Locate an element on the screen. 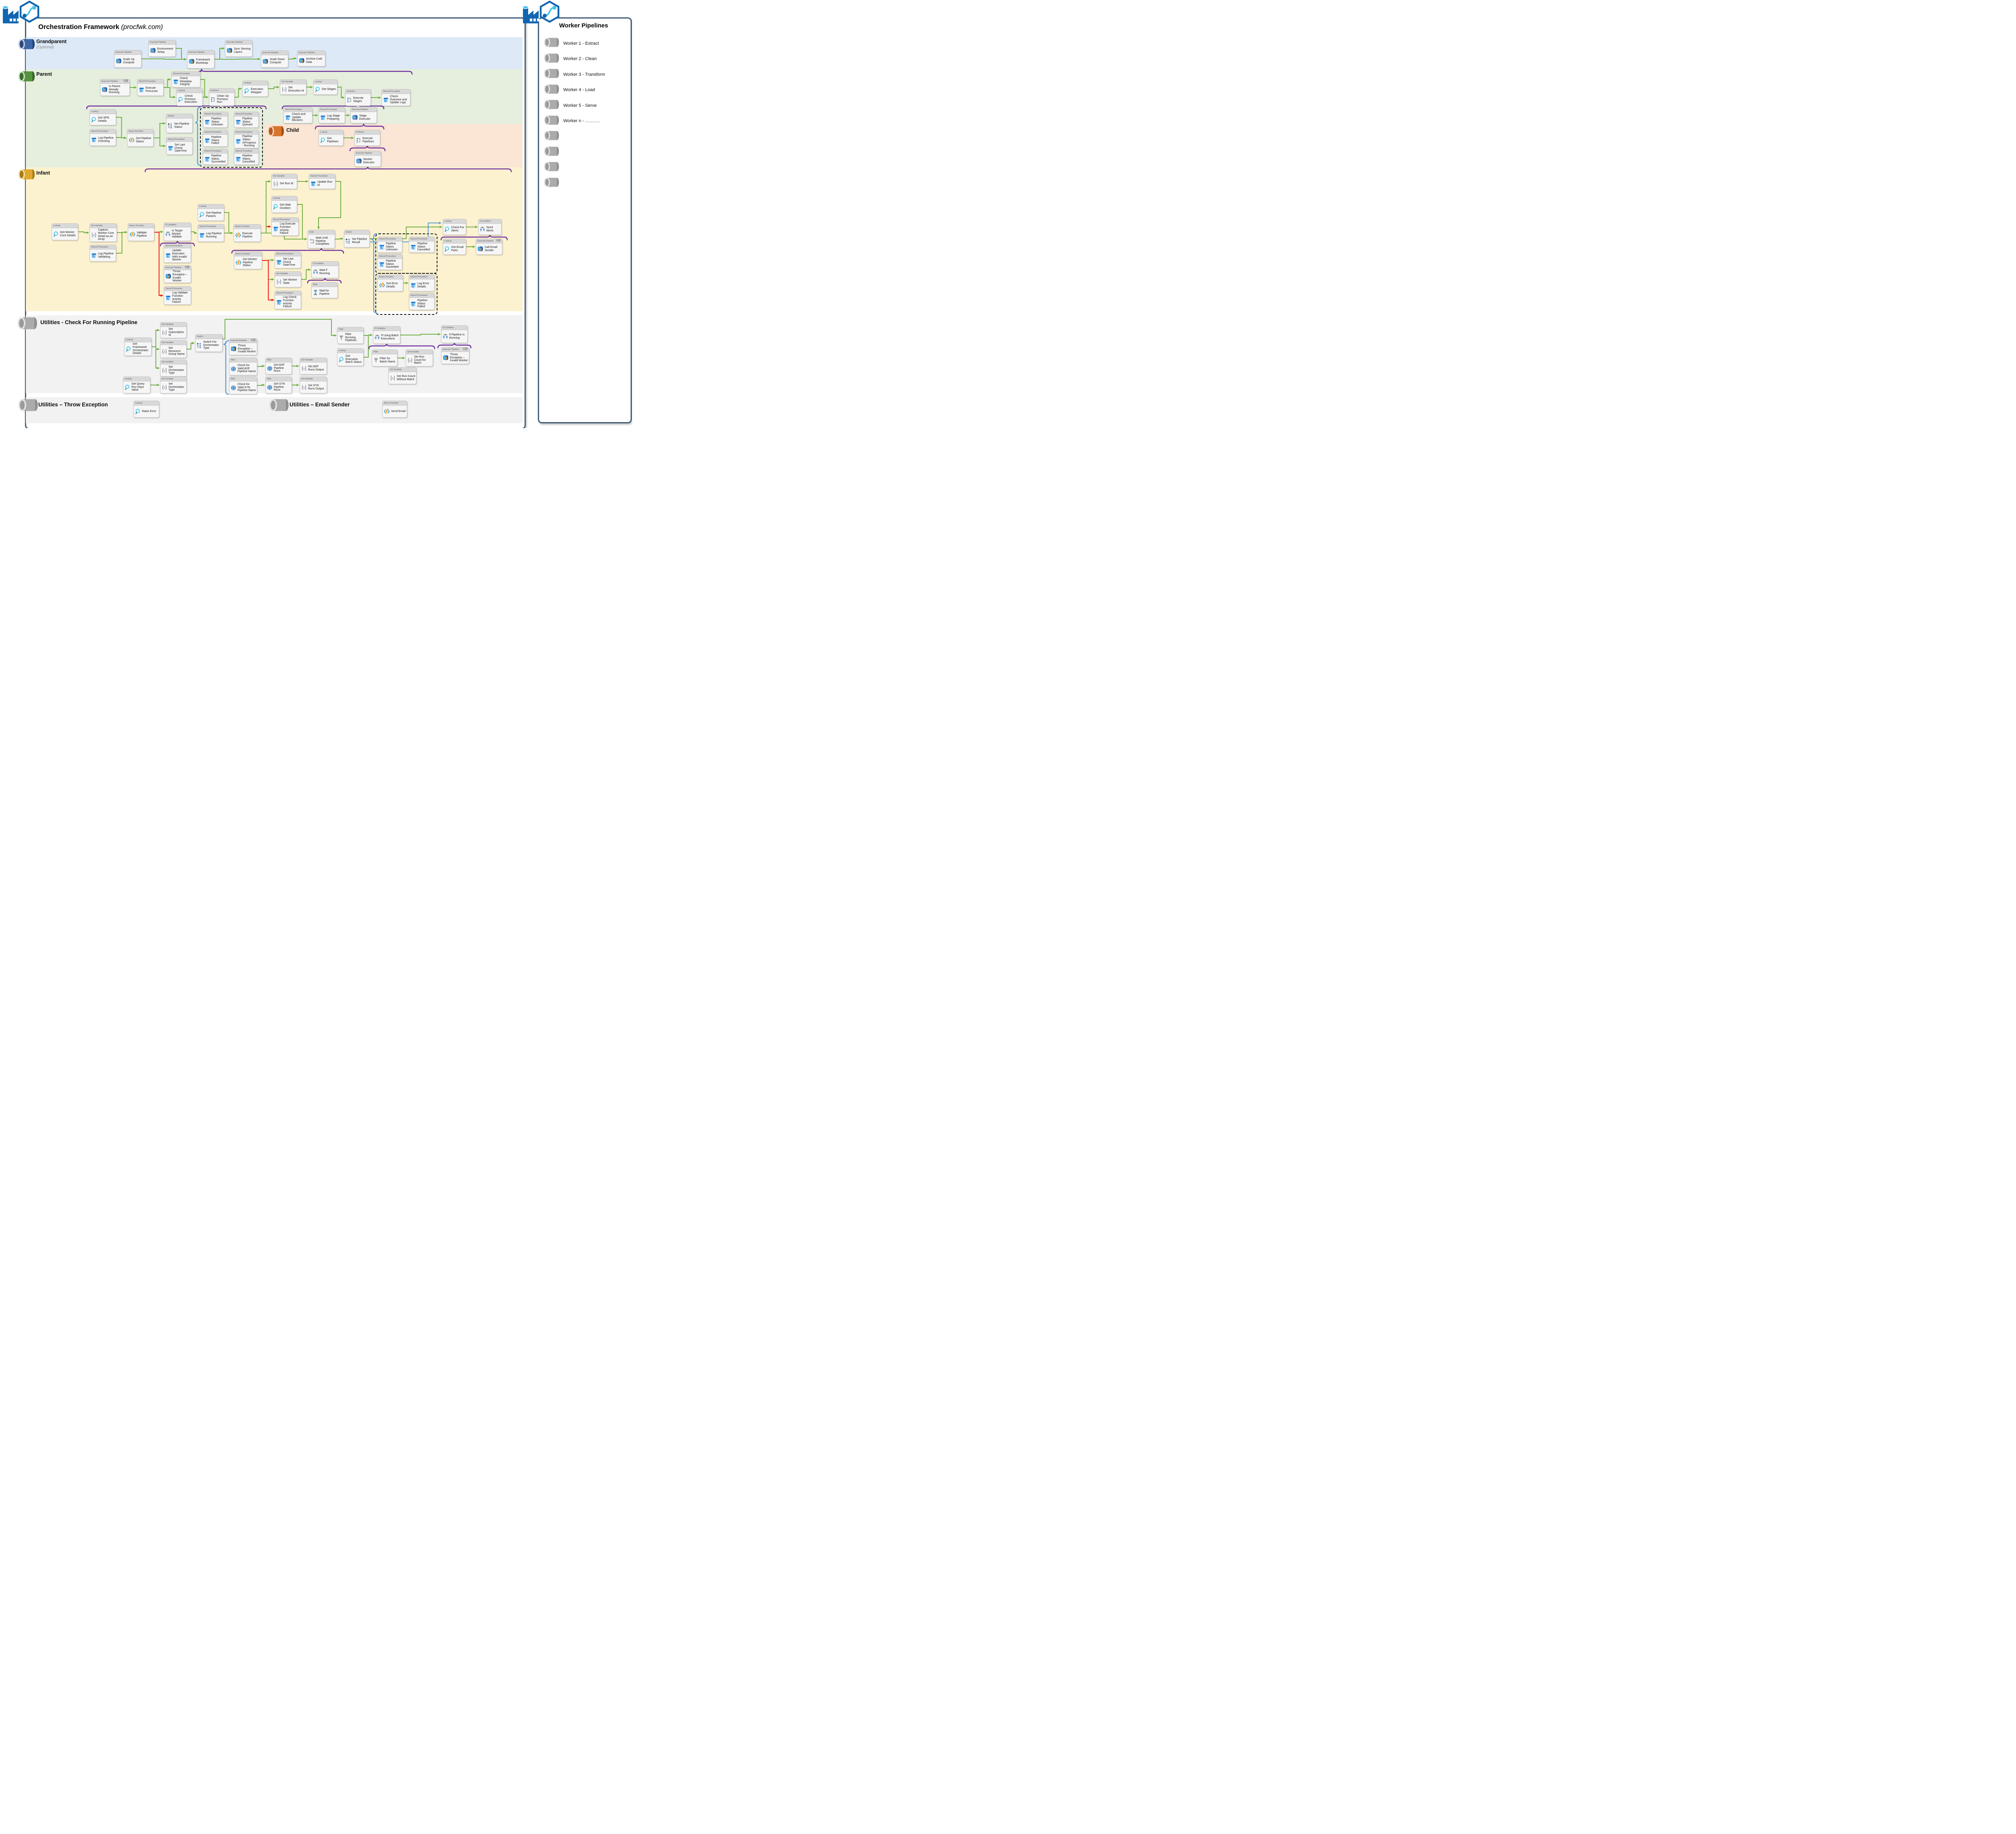 Image resolution: width=2016 pixels, height=1834 pixels. set-worker-state: Set Variable x Set Worker State is located at coordinates (288, 279).